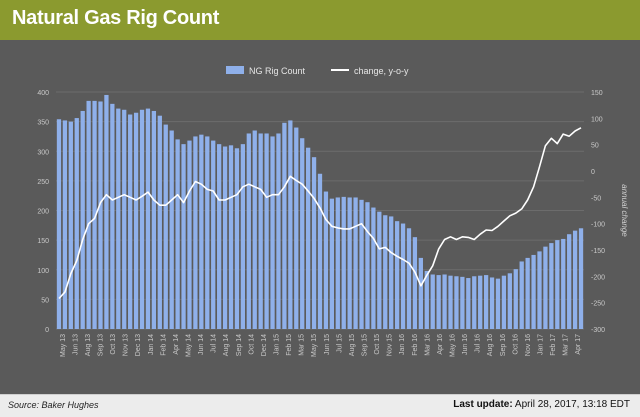 The height and width of the screenshot is (417, 640). What do you see at coordinates (598, 330) in the screenshot?
I see `y-right-tick-label: -300` at bounding box center [598, 330].